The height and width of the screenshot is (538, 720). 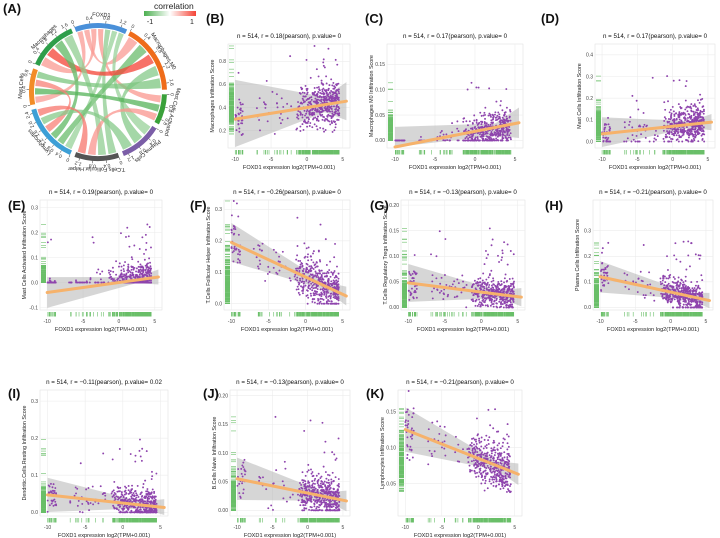 I want to click on chord-tick-label: 0.4, so click(x=24, y=89).